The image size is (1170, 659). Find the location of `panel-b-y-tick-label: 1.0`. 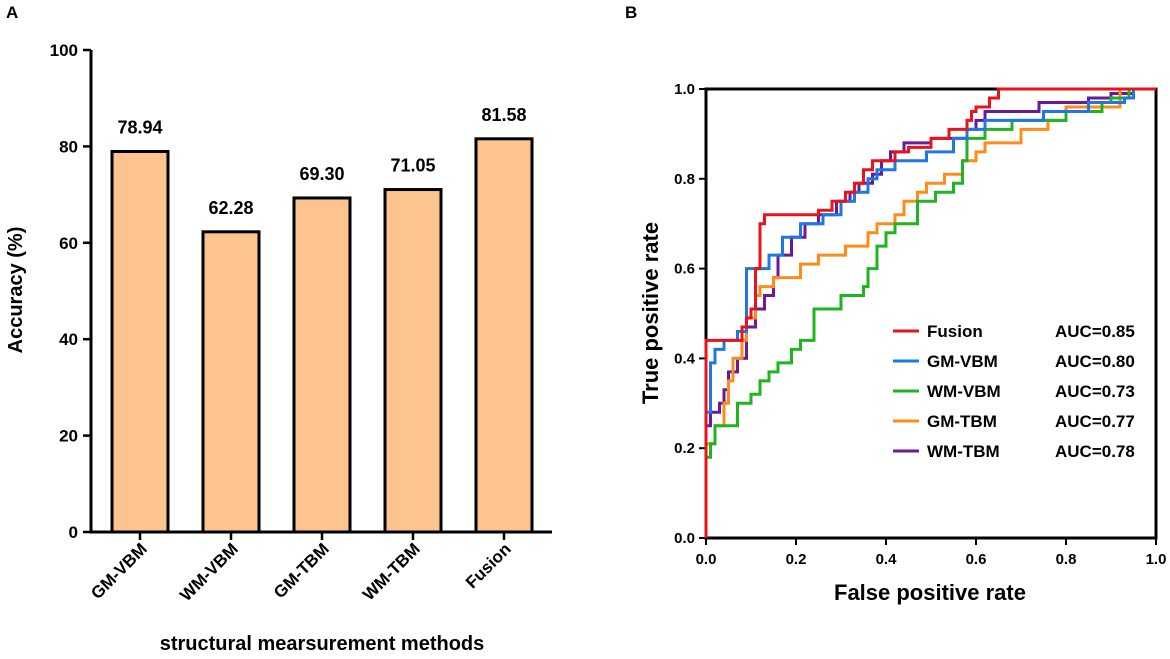

panel-b-y-tick-label: 1.0 is located at coordinates (684, 89).